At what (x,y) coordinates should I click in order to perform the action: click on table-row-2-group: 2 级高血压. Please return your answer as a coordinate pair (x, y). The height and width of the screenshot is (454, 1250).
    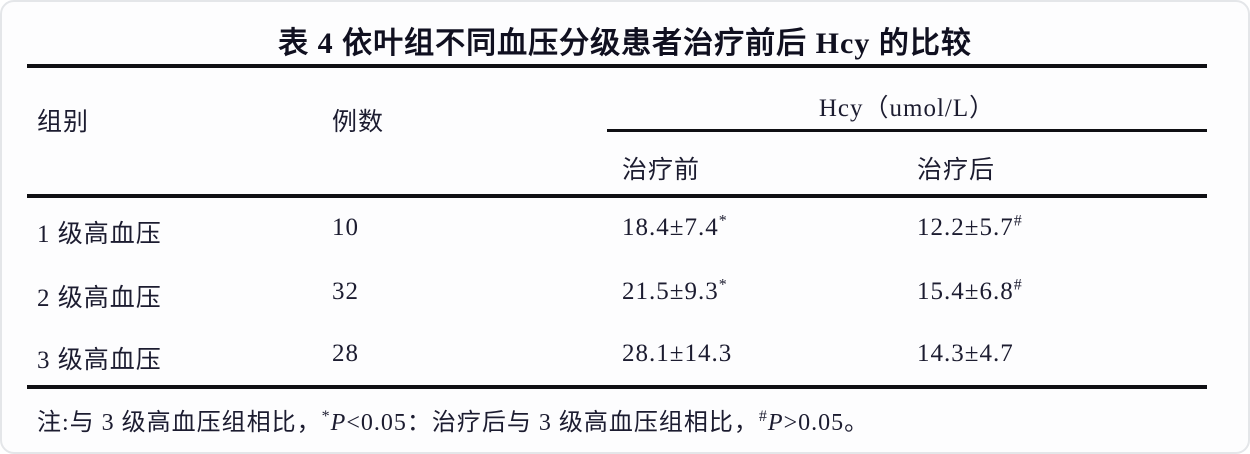
    Looking at the image, I should click on (99, 298).